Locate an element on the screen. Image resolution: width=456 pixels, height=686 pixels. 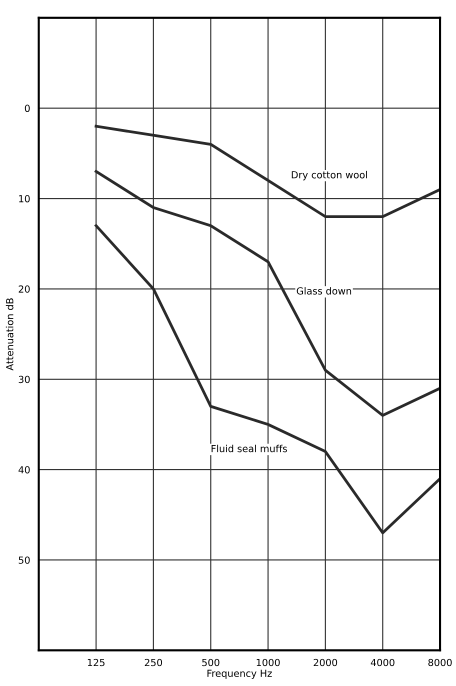
y-tick-label: 40 is located at coordinates (24, 470).